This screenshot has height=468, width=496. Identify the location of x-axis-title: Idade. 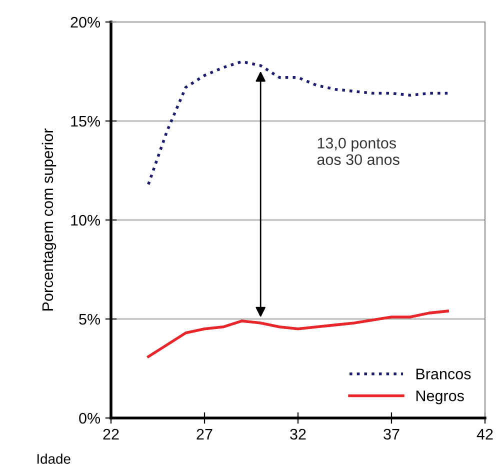
(53, 459).